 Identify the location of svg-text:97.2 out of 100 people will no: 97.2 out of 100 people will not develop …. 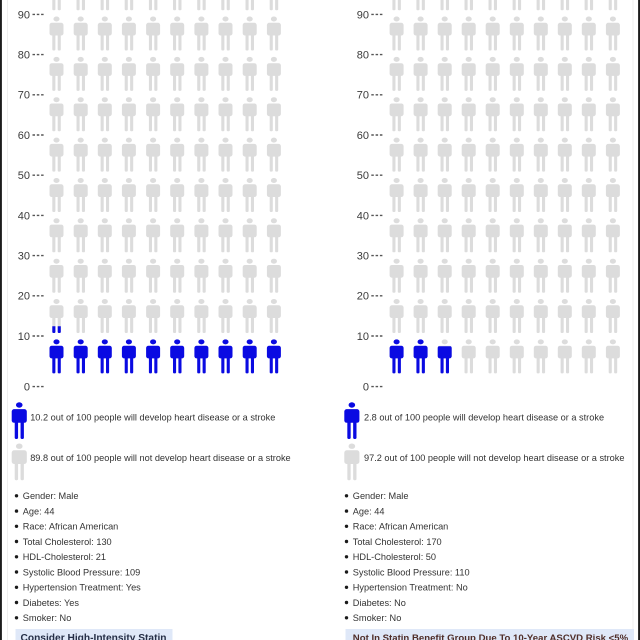
(494, 458).